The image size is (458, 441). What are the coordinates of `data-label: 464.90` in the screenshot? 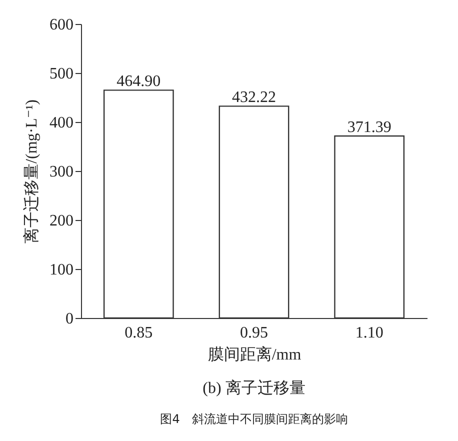 It's located at (138, 81).